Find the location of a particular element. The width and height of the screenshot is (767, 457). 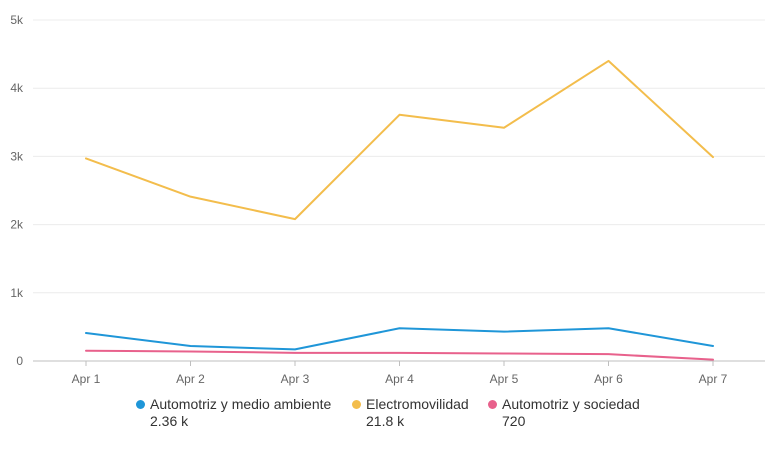

x-tick-label: Apr 6 is located at coordinates (608, 379).